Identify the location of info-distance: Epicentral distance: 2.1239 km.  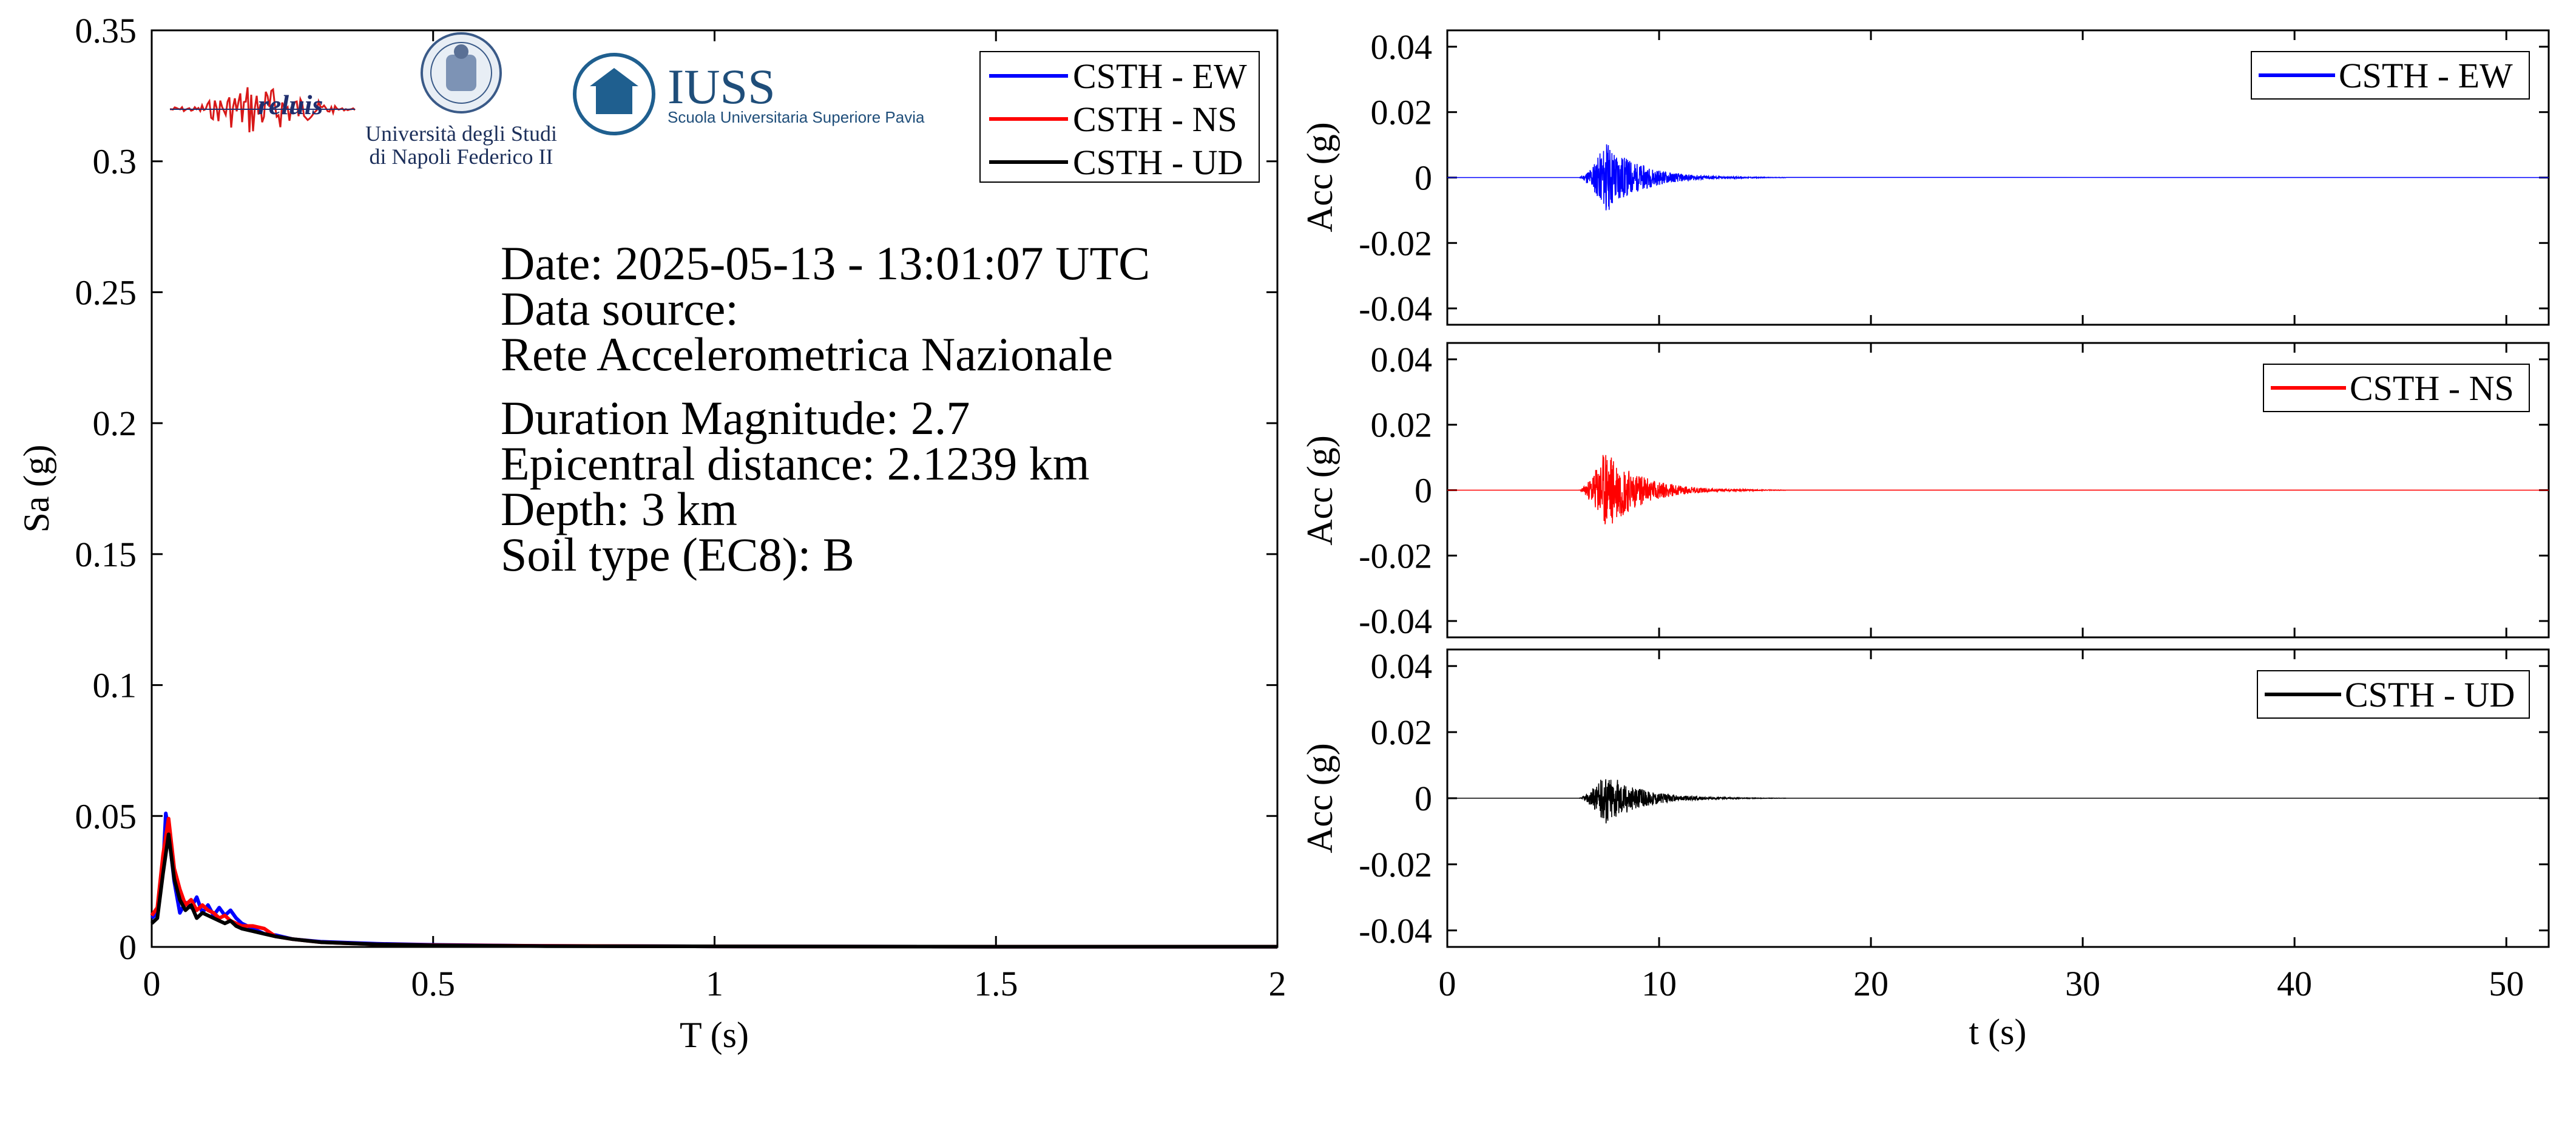
(795, 463).